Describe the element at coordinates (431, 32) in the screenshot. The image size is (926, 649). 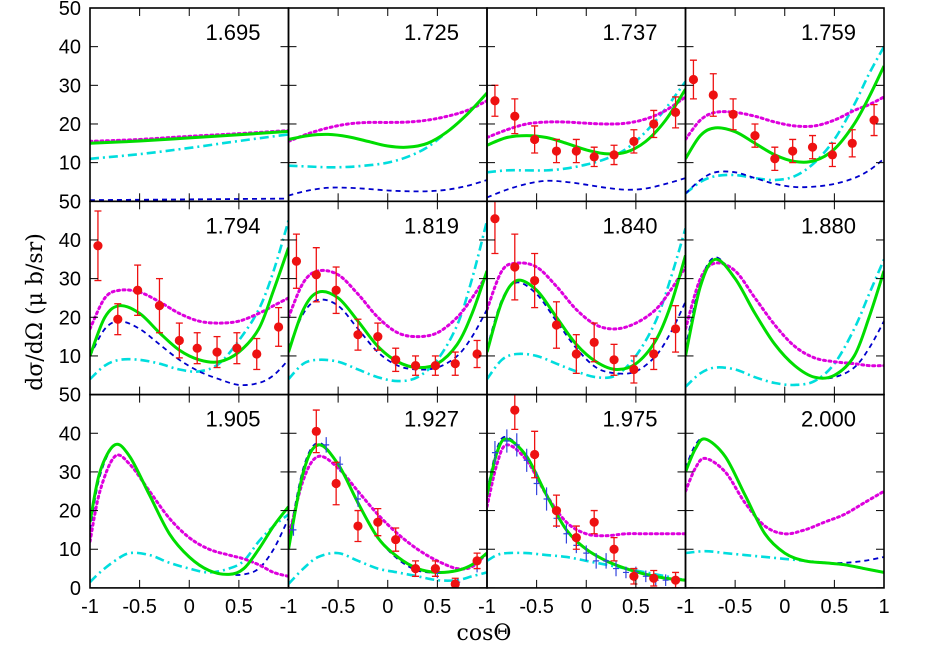
I see `panel-energy-label: 1.725` at that location.